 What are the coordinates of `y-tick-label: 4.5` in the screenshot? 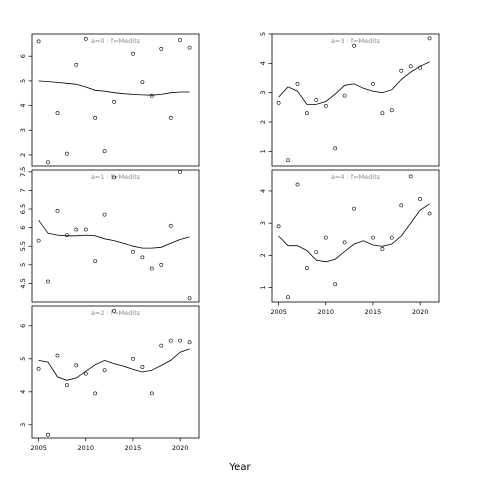 It's located at (23, 283).